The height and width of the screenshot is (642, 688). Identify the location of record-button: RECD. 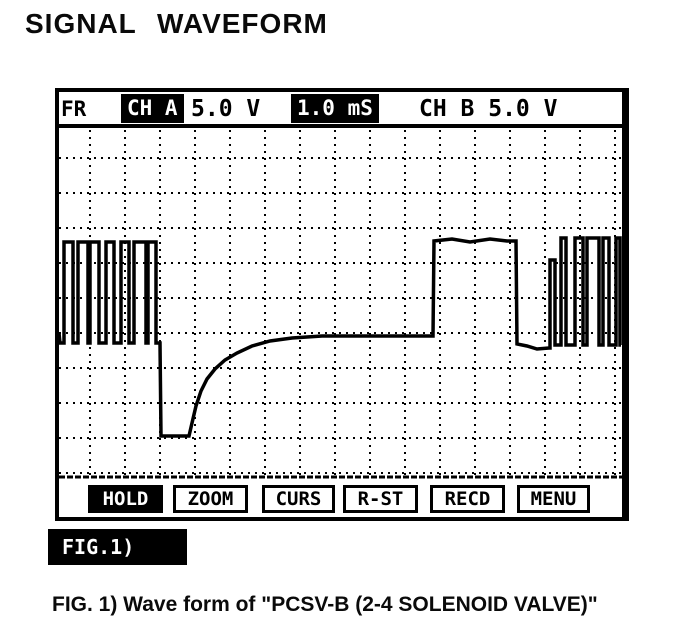
(467, 499).